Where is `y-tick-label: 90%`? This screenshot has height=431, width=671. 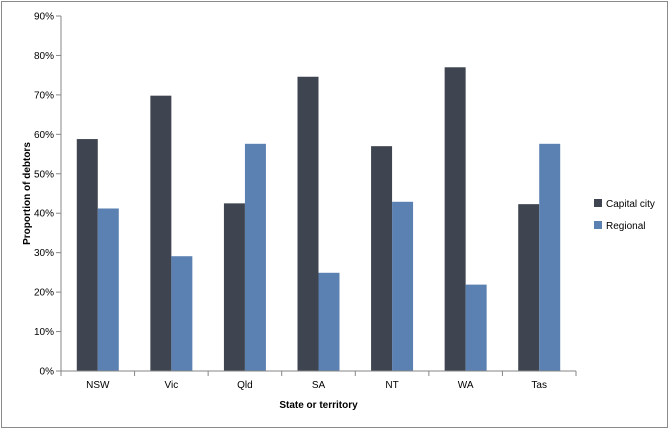
y-tick-label: 90% is located at coordinates (44, 17).